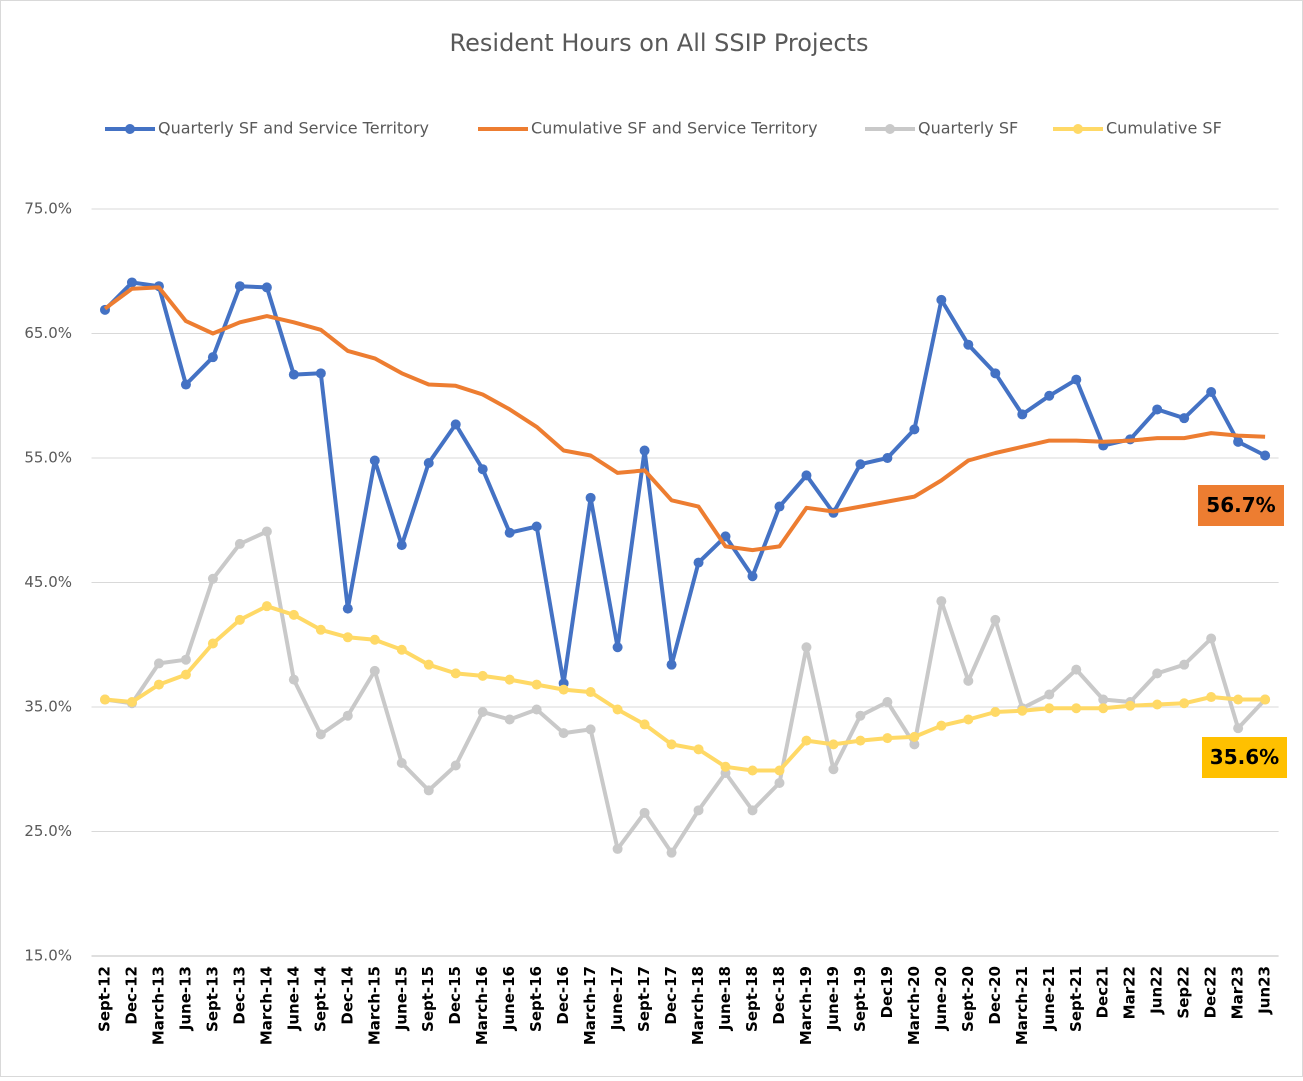 The image size is (1303, 1081). Describe the element at coordinates (320, 999) in the screenshot. I see `x-tick-label: Sept-14` at that location.